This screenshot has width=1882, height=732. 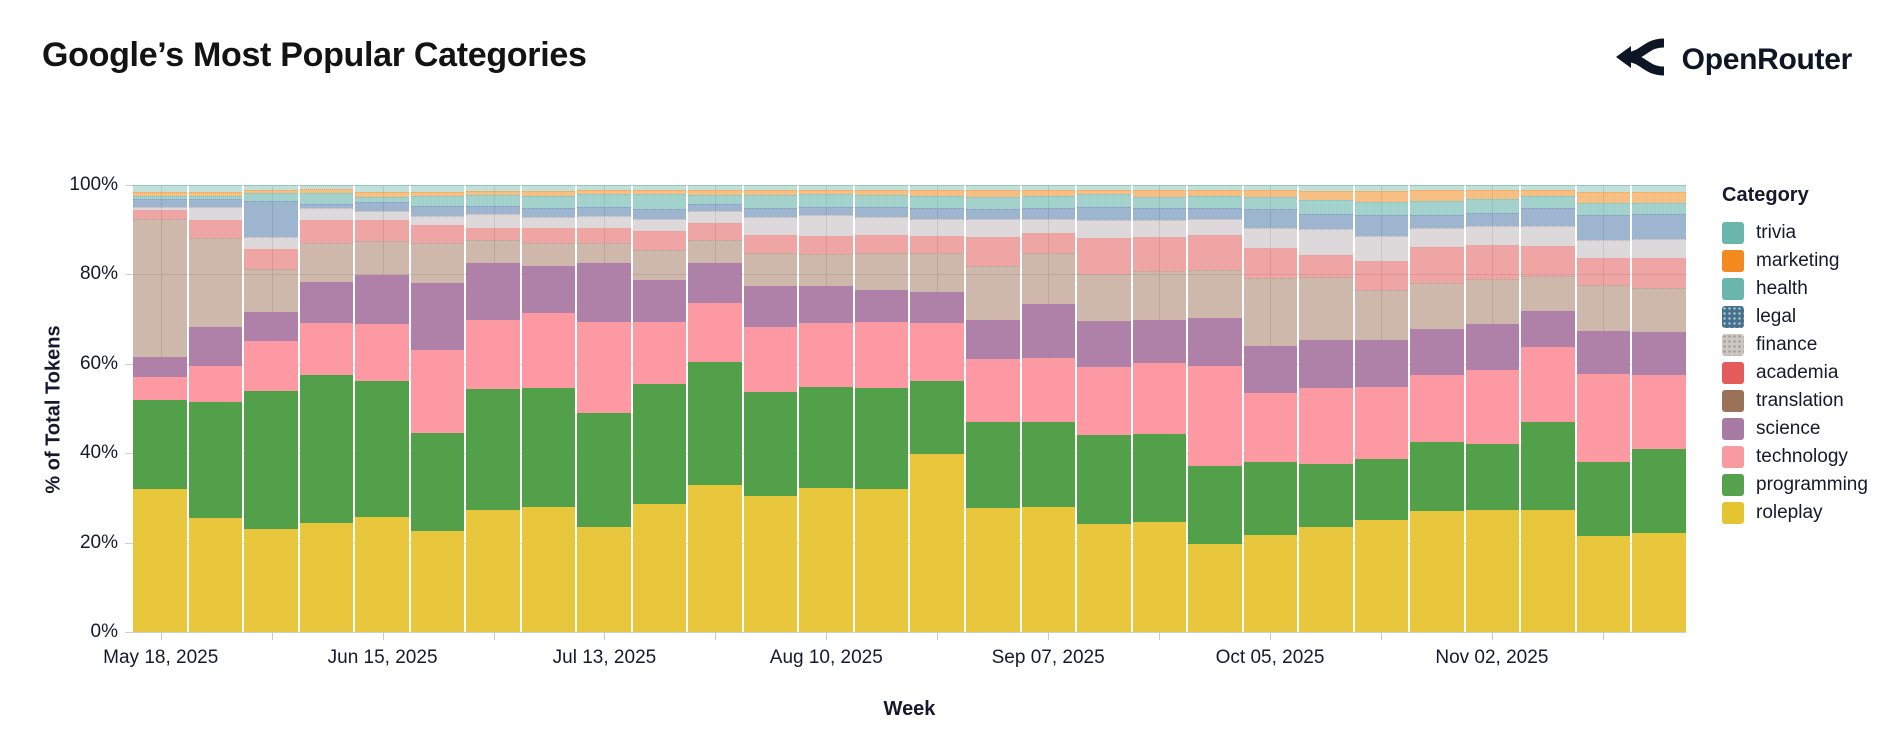 I want to click on bar-week-jun-01-2025, so click(x=271, y=408).